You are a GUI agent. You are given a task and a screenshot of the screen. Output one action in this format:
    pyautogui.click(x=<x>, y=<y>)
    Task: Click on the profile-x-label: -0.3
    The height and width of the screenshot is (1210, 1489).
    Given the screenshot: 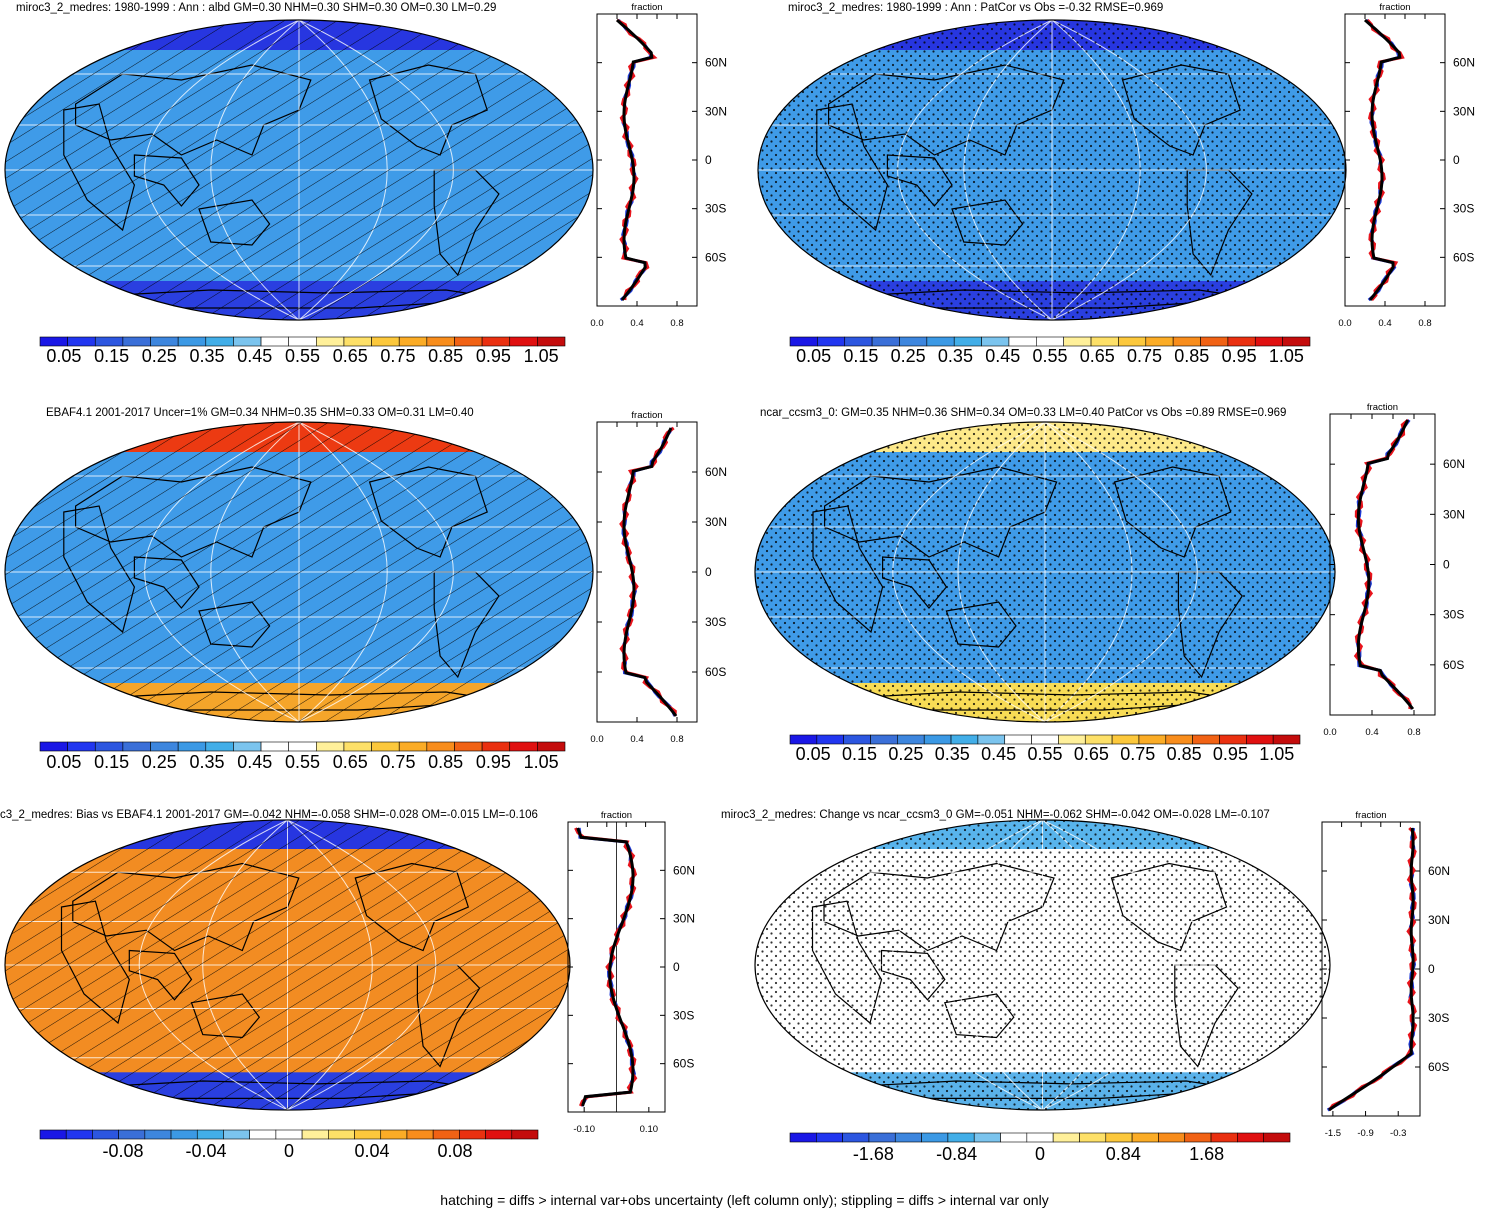 What is the action you would take?
    pyautogui.click(x=1398, y=1133)
    